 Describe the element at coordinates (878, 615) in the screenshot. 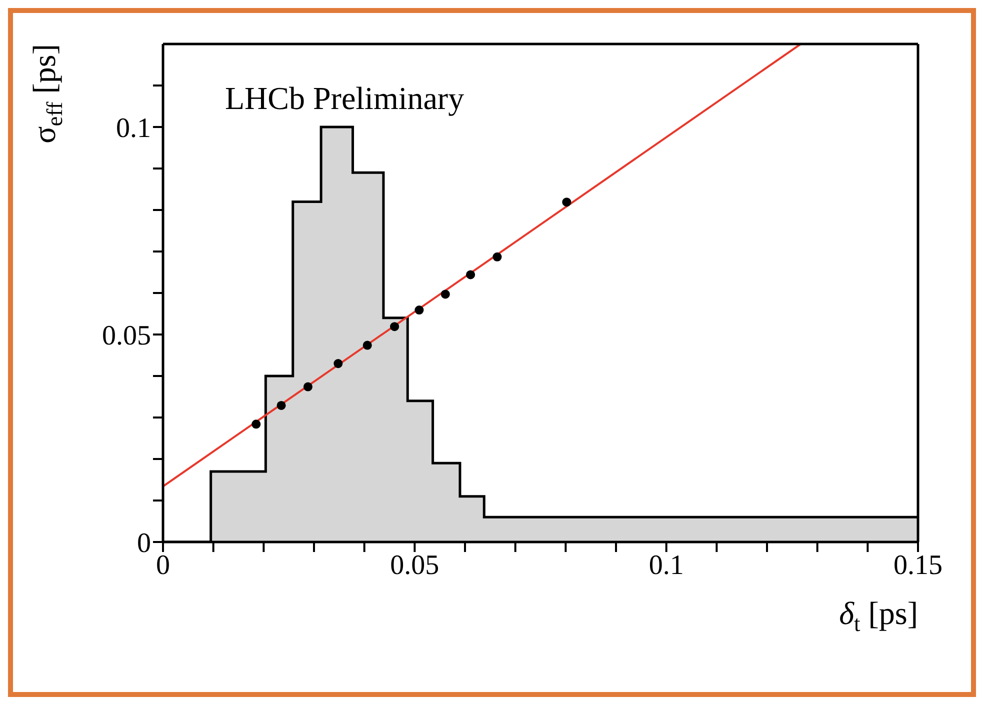

I see `x-axis-title: δ$_{t}$ [ps]` at that location.